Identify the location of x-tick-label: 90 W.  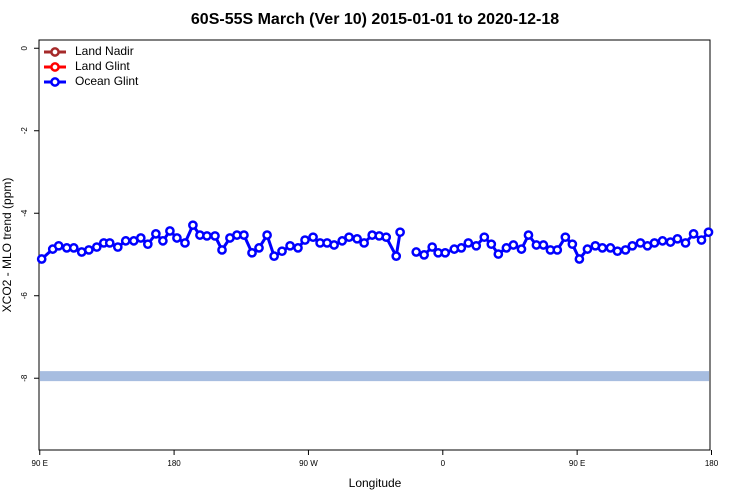
(308, 463).